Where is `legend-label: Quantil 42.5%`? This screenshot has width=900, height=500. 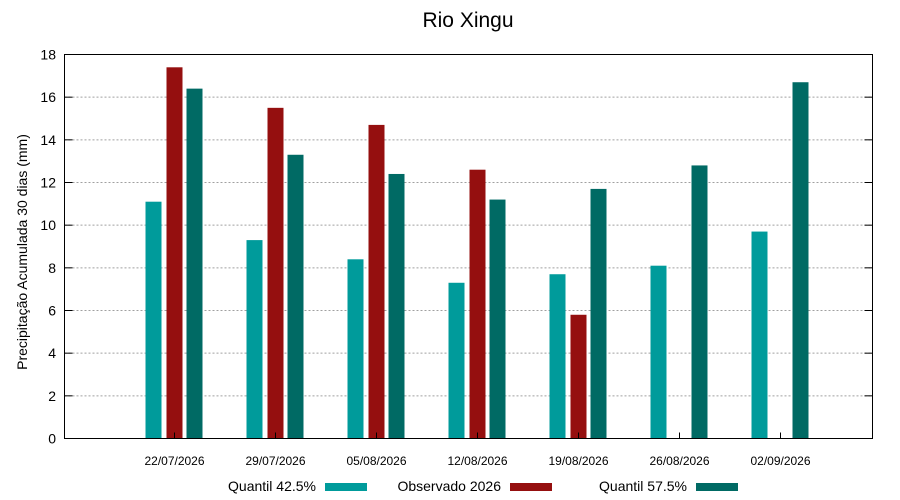
legend-label: Quantil 42.5% is located at coordinates (272, 486).